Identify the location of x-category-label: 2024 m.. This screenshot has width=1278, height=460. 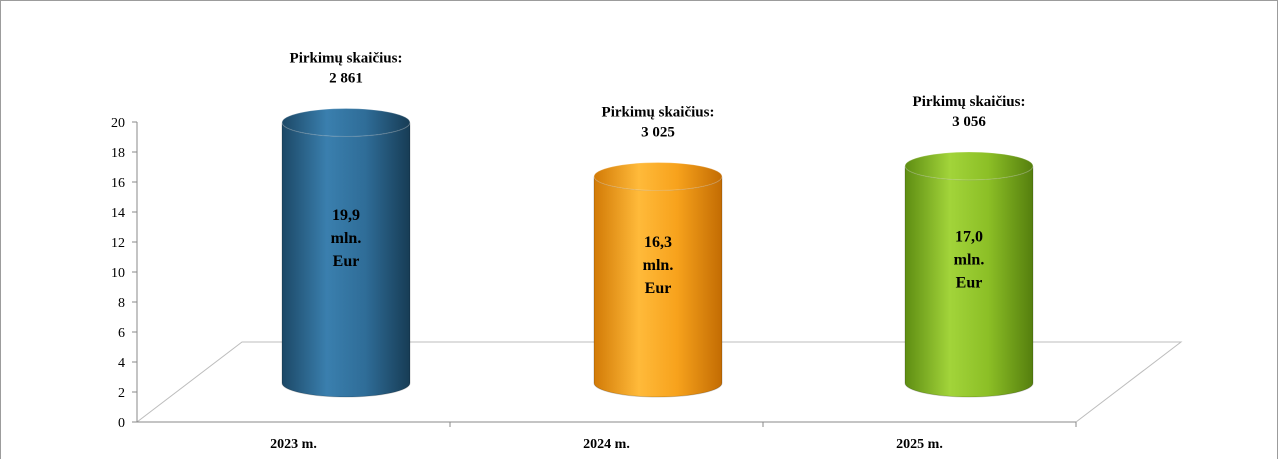
(606, 444).